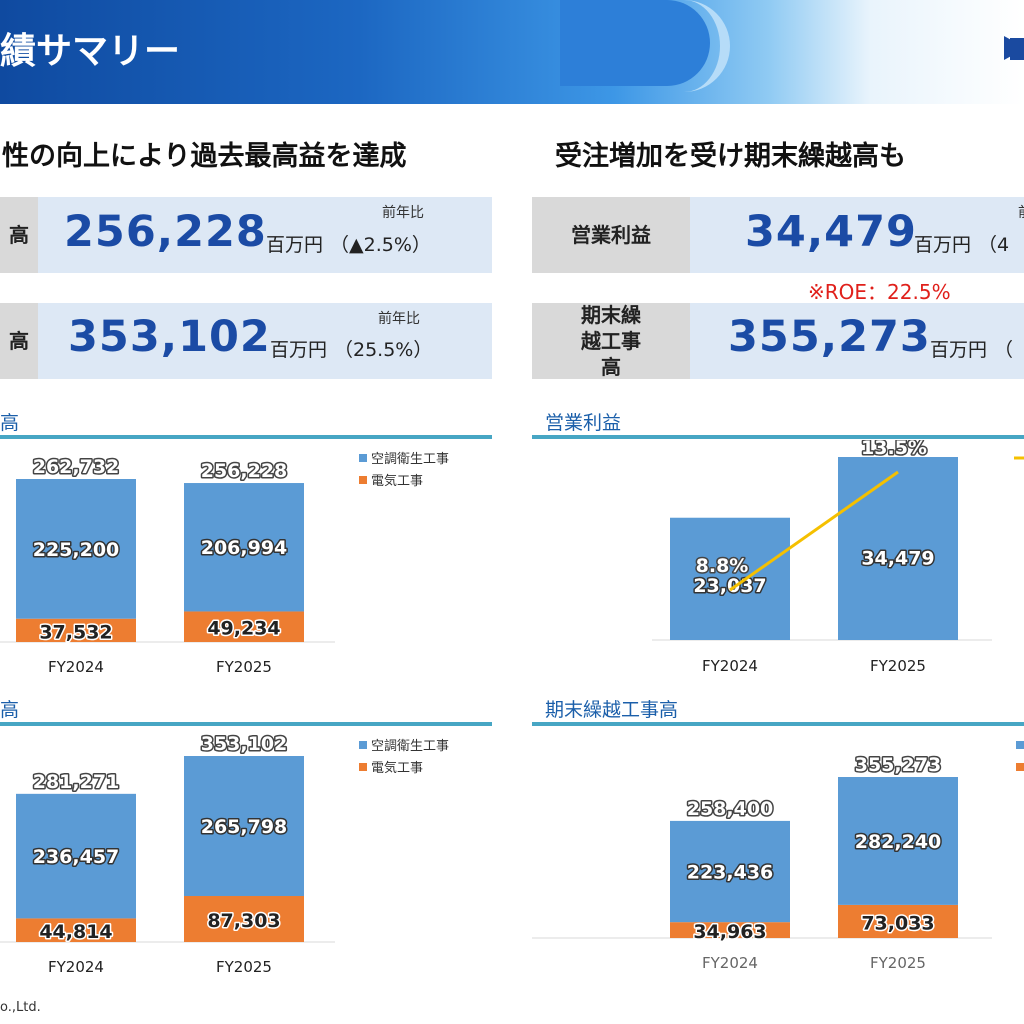 Image resolution: width=1024 pixels, height=1024 pixels. I want to click on kpi-yoy-label-operating-profit: 前, so click(1021, 212).